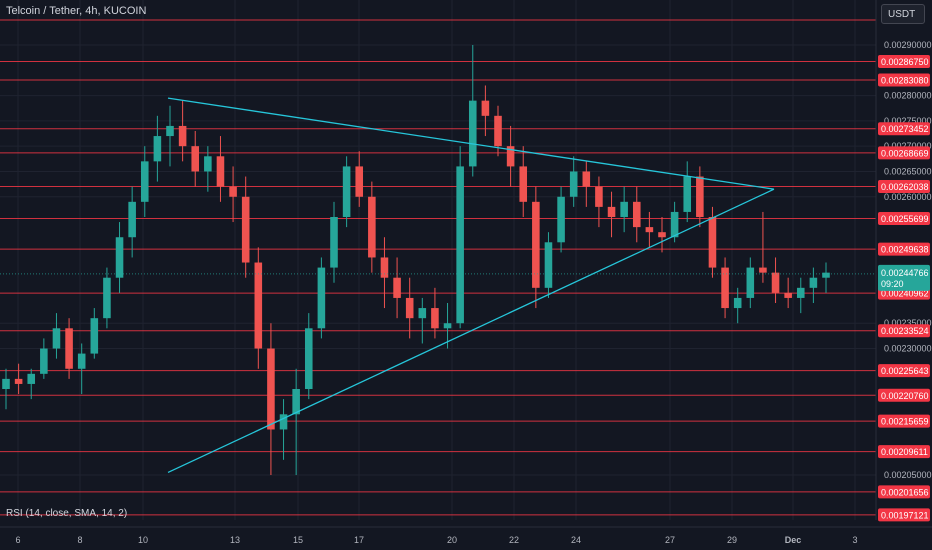 Image resolution: width=932 pixels, height=550 pixels. What do you see at coordinates (905, 273) in the screenshot?
I see `current-price-label: 0.00244766` at bounding box center [905, 273].